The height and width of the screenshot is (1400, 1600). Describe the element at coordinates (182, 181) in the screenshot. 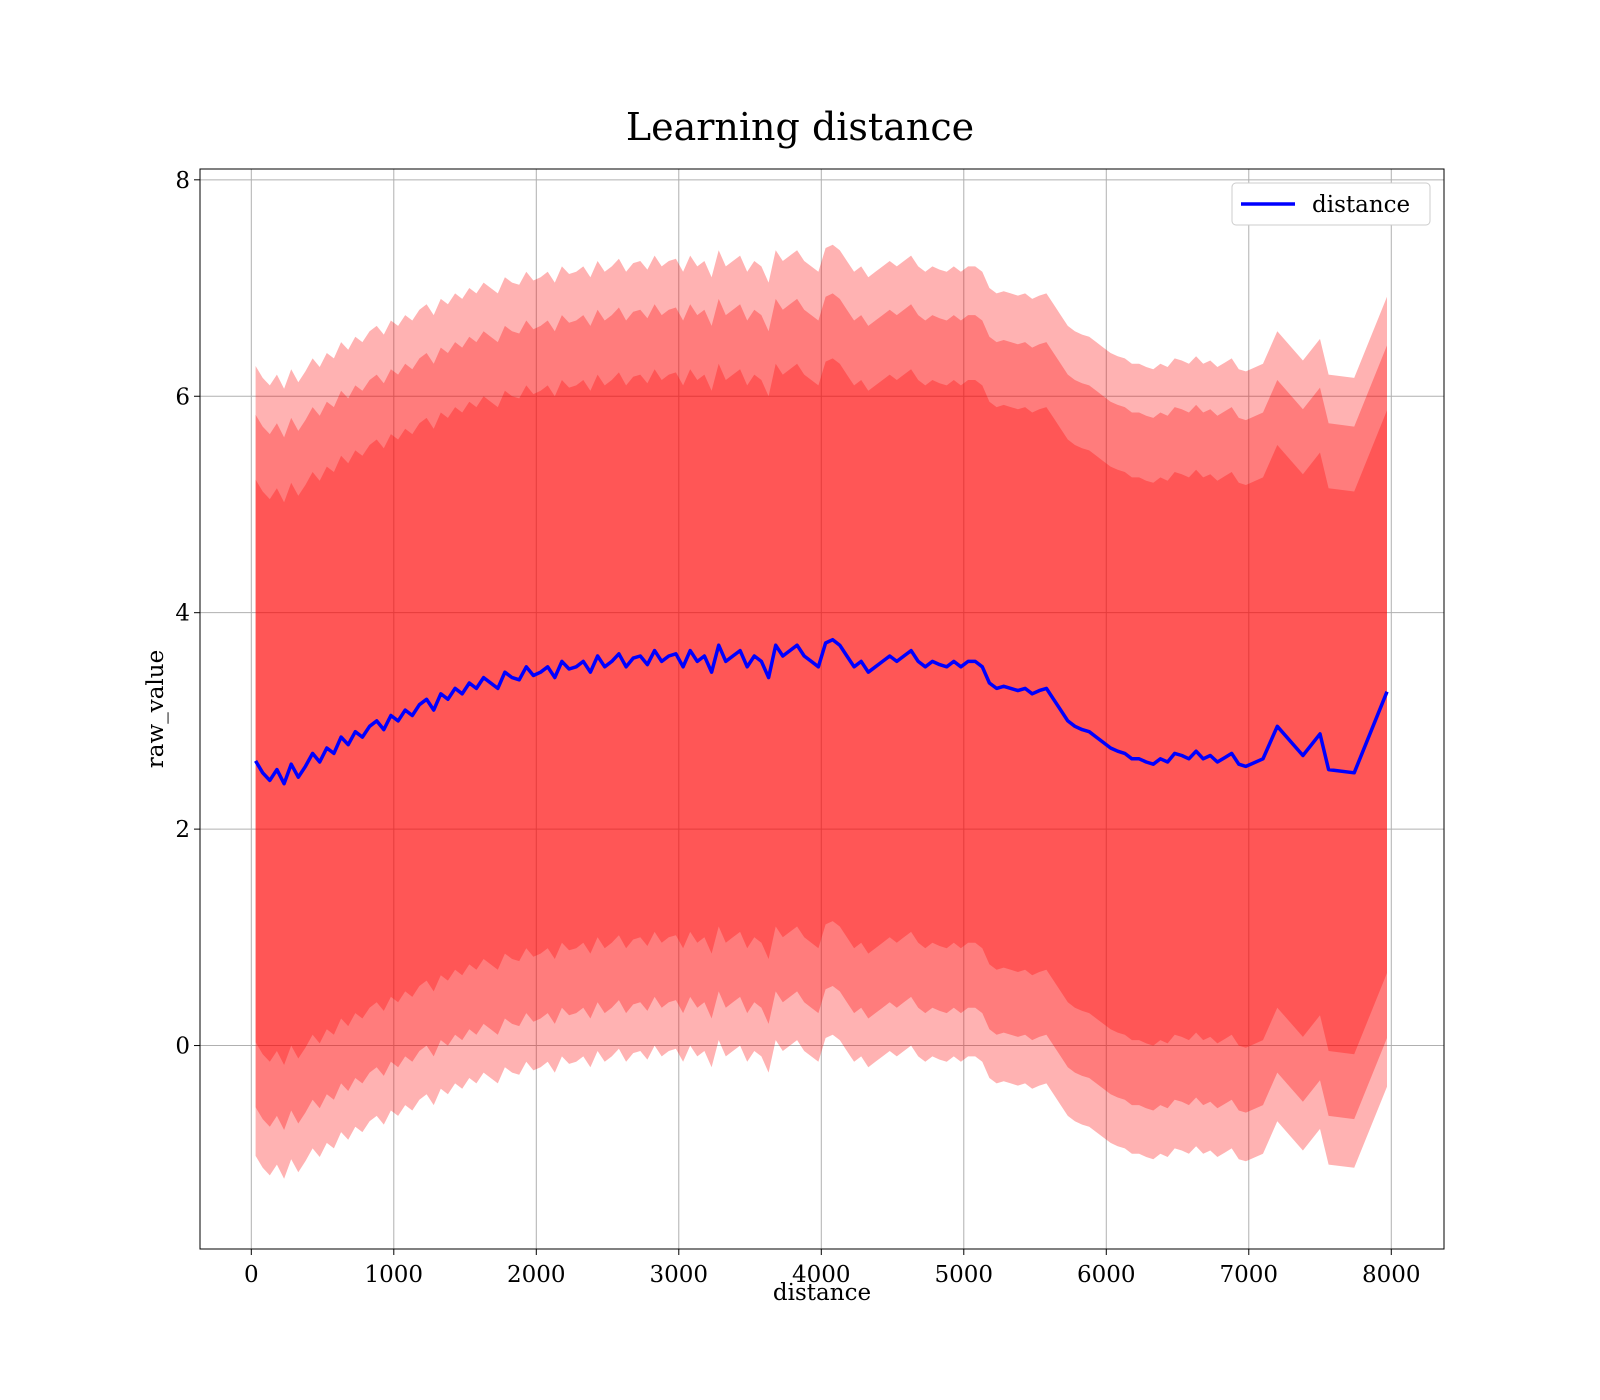

I see `y-tick-label: 8` at that location.